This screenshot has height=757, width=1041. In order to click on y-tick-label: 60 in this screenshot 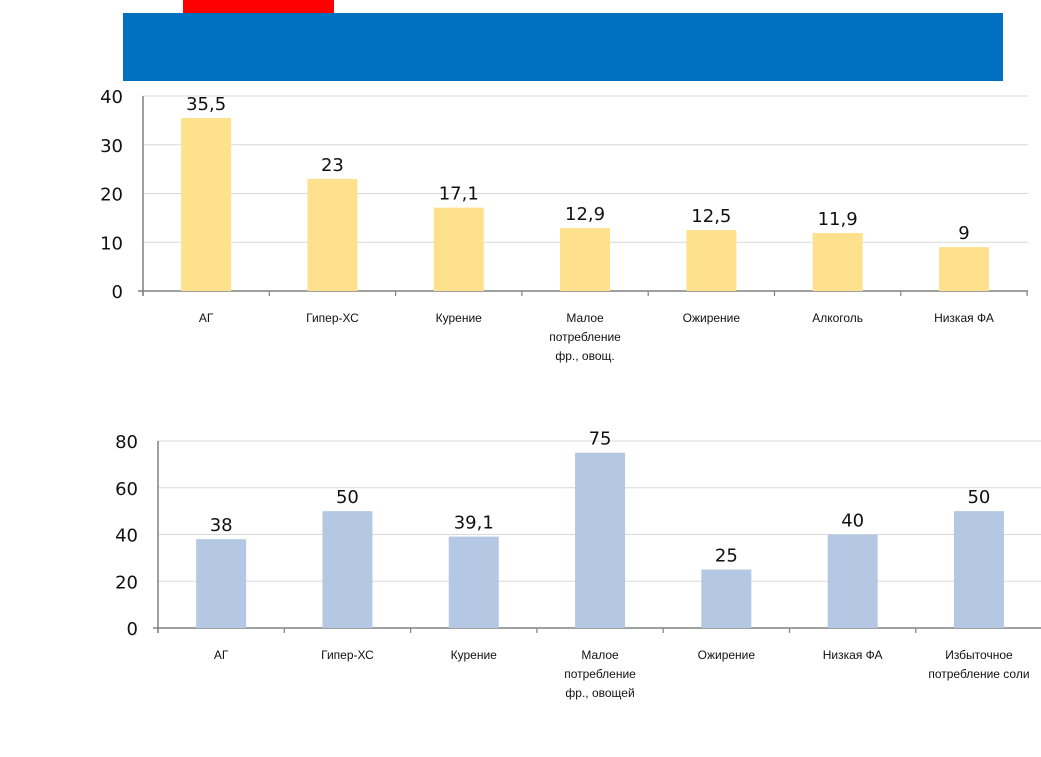, I will do `click(126, 489)`.